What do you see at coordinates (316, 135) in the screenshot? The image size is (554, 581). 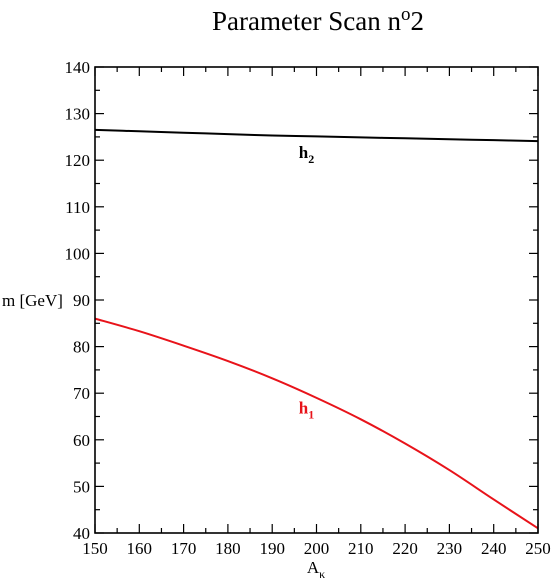 I see `series-line-h2` at bounding box center [316, 135].